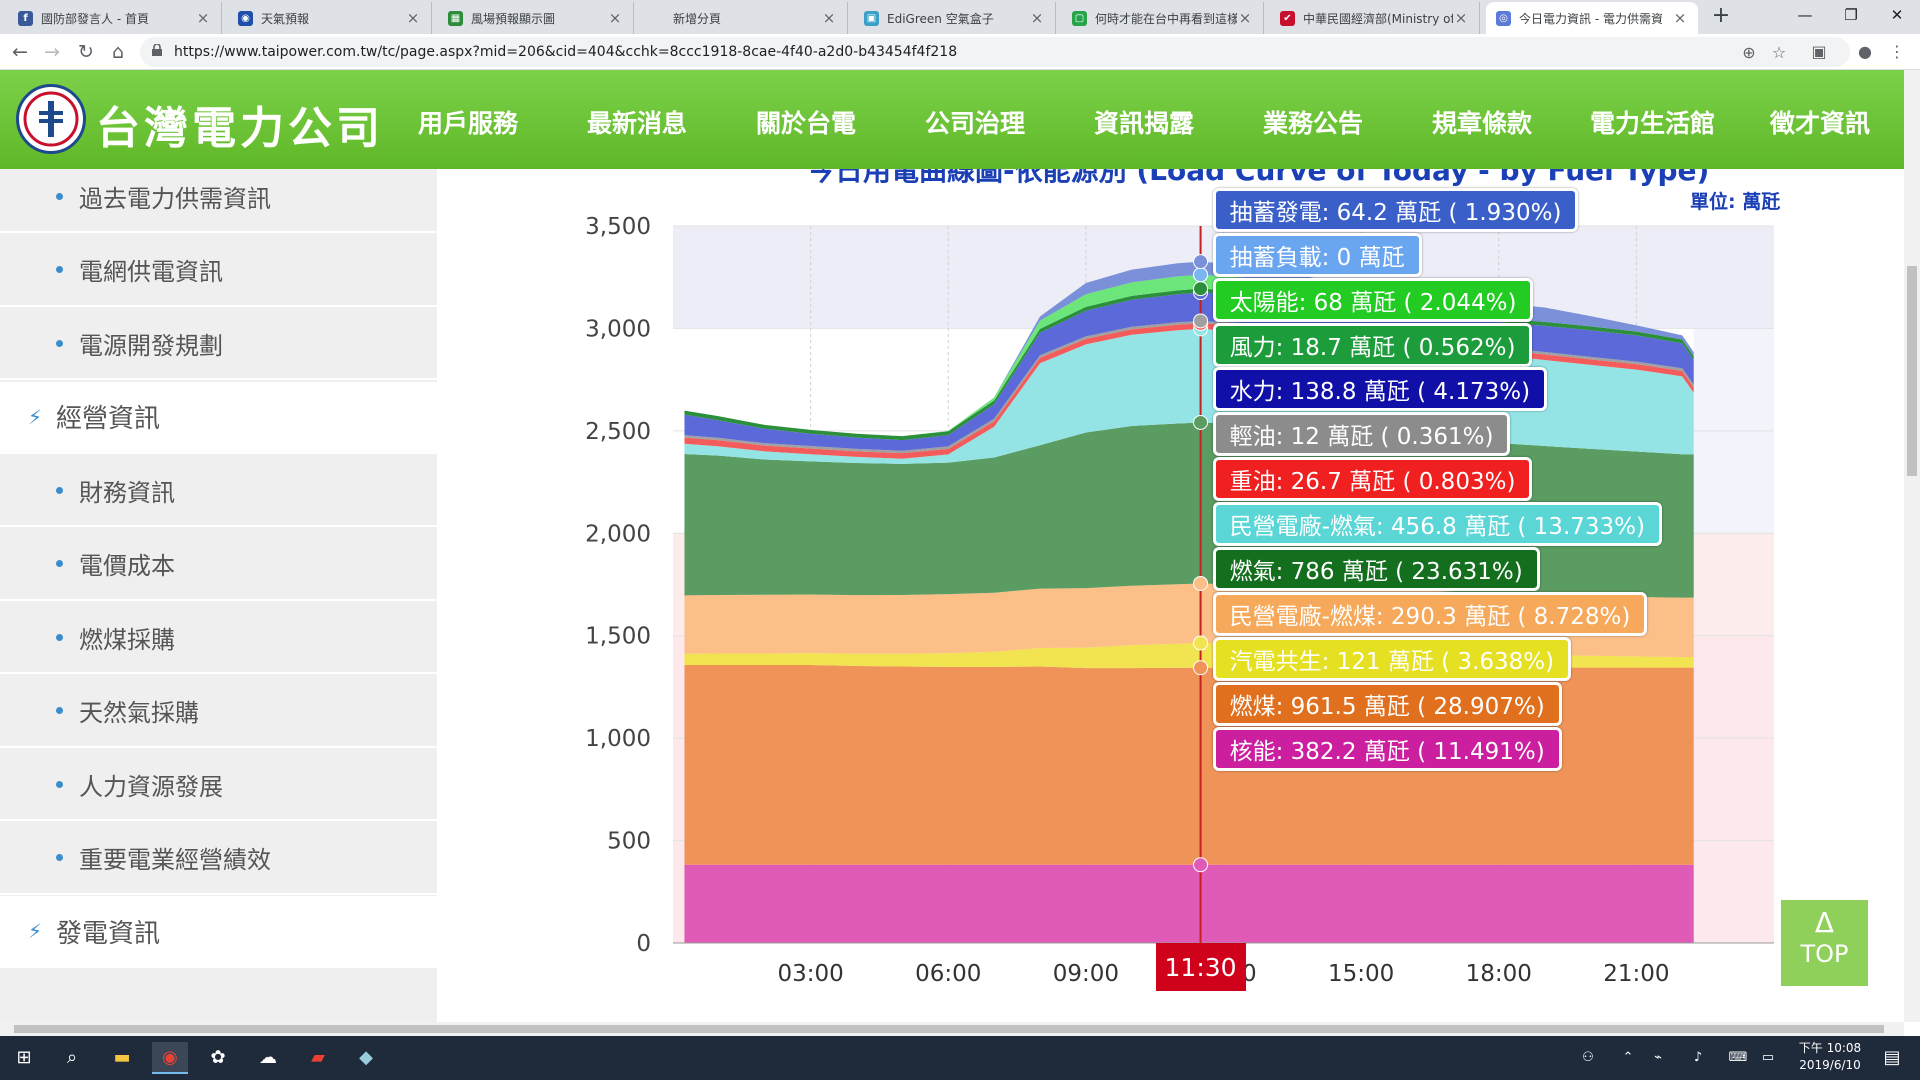 The width and height of the screenshot is (1920, 1080). I want to click on main-nav-item: 業務公告, so click(1313, 123).